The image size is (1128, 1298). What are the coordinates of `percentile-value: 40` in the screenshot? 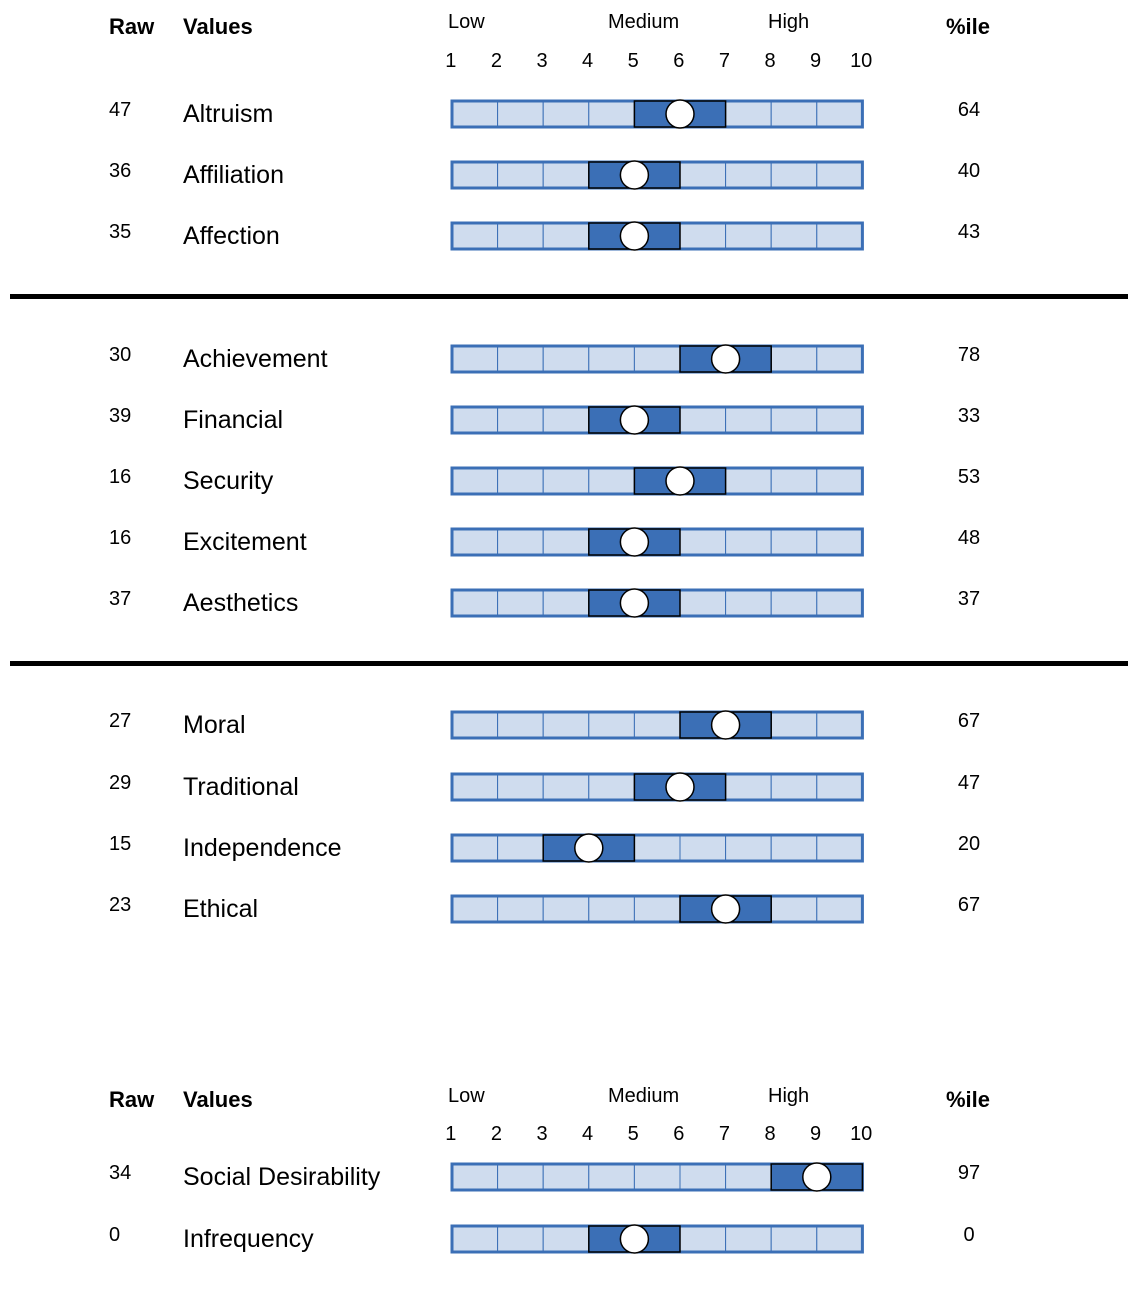 It's located at (969, 171).